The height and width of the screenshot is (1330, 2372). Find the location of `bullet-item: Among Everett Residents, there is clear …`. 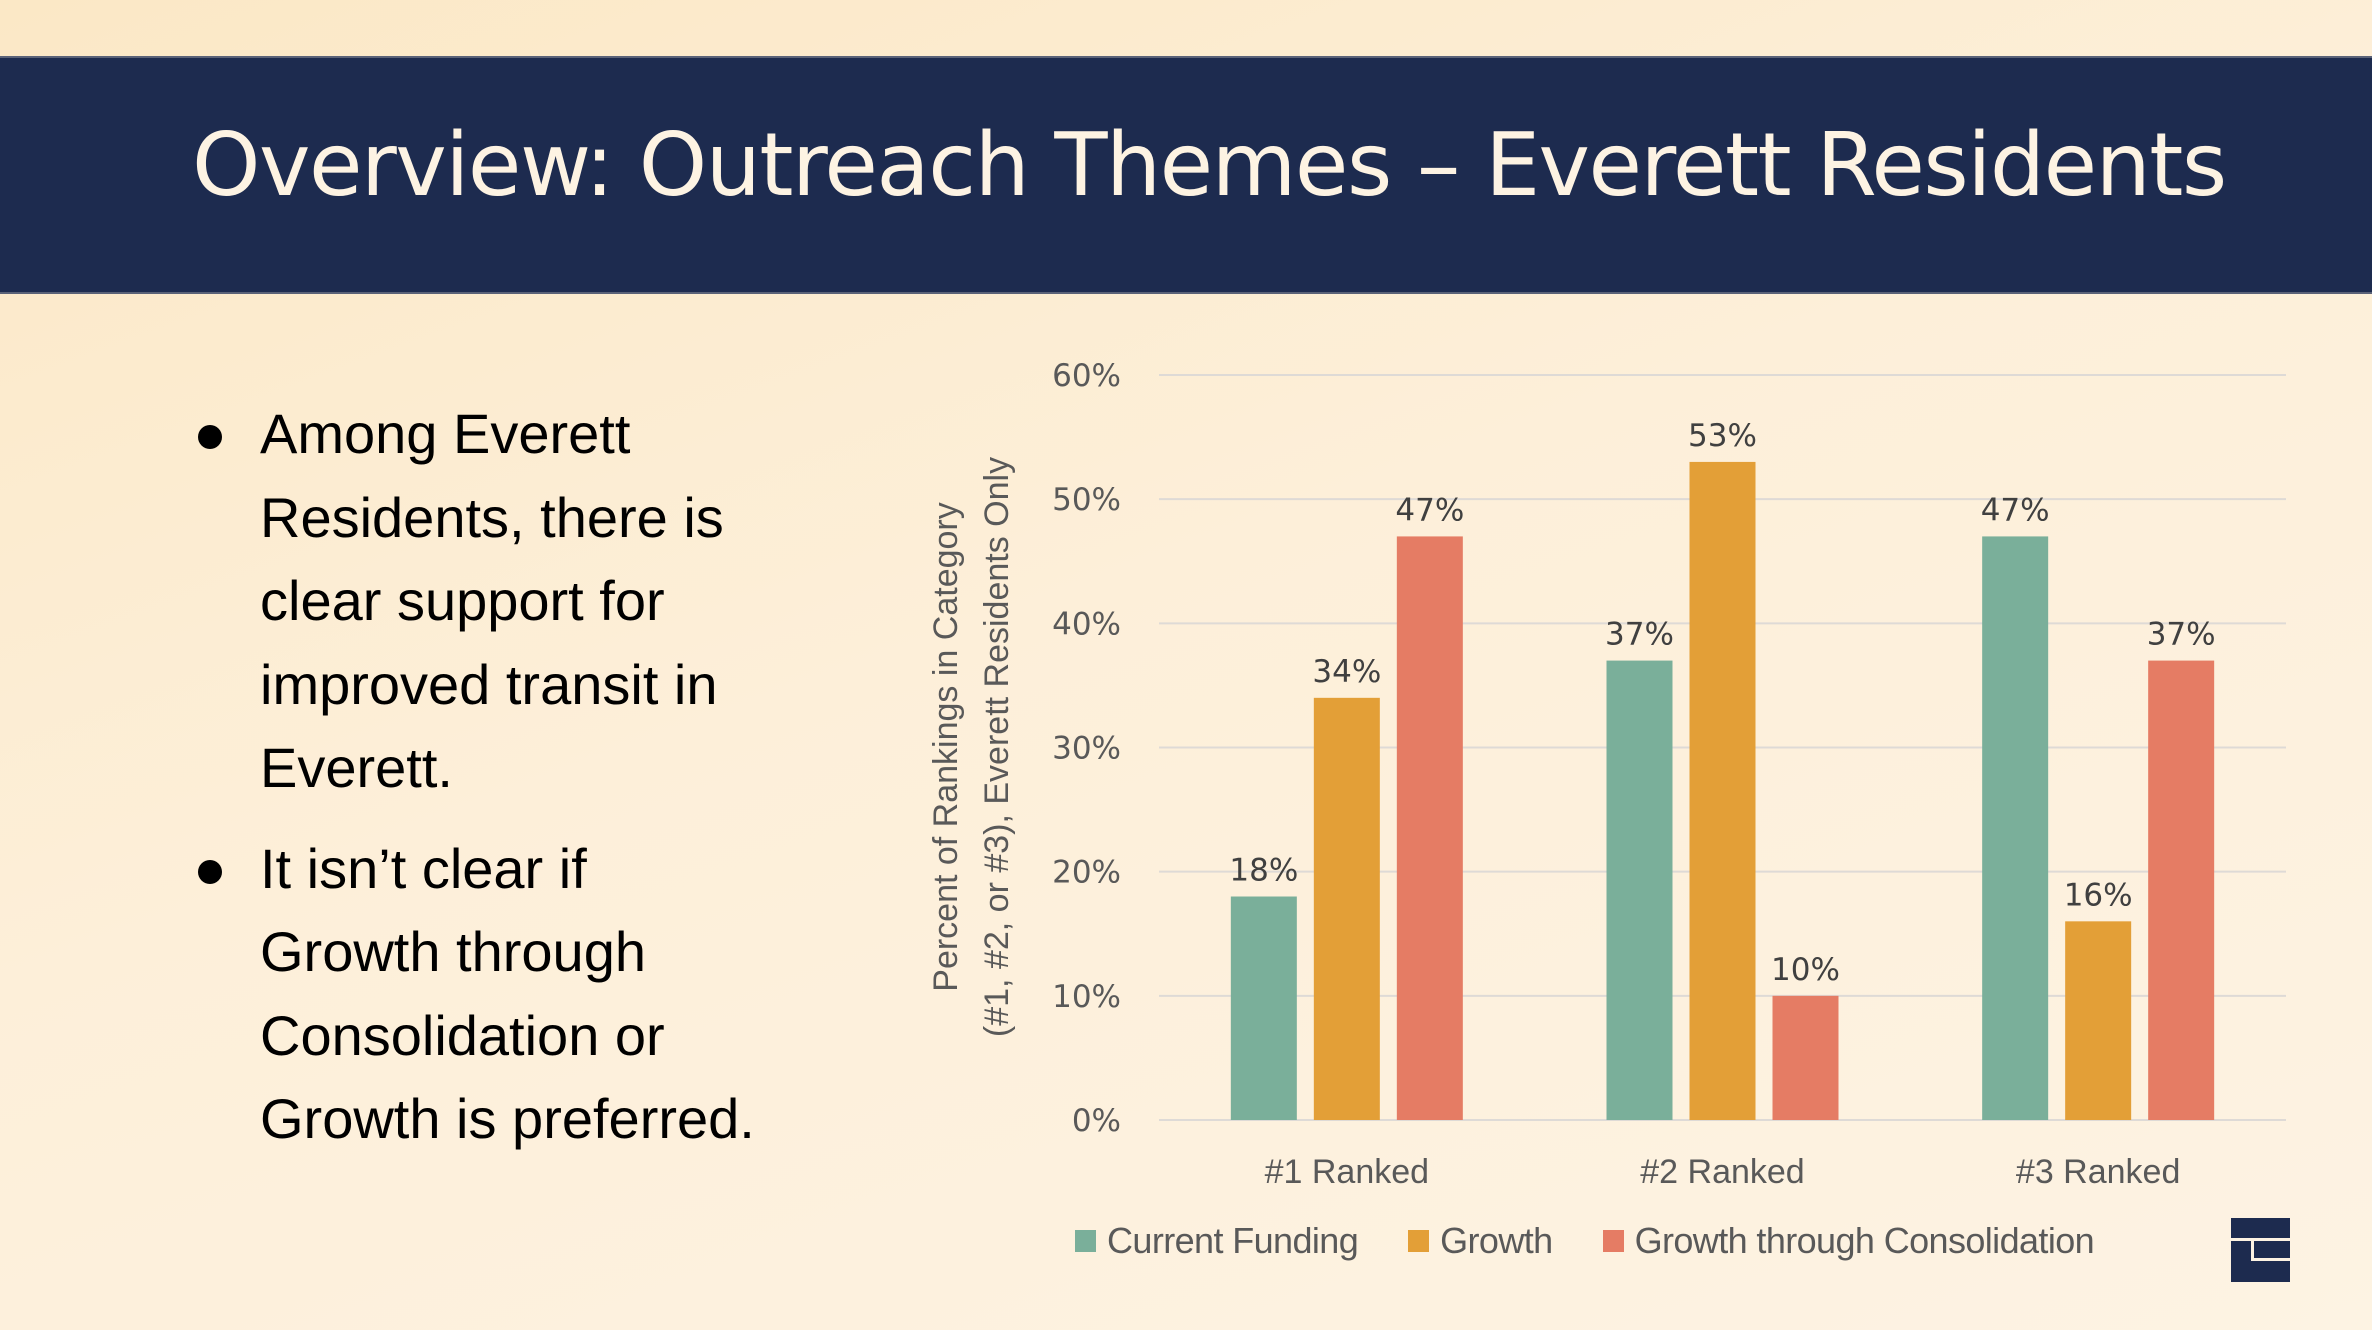

bullet-item: Among Everett Residents, there is clear … is located at coordinates (540, 601).